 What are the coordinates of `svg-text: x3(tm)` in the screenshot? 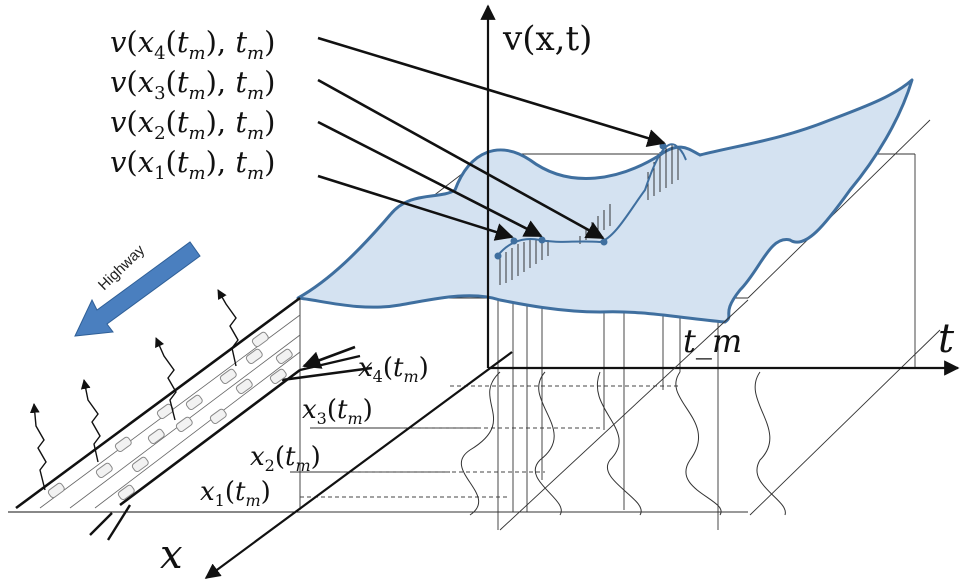 It's located at (337, 411).